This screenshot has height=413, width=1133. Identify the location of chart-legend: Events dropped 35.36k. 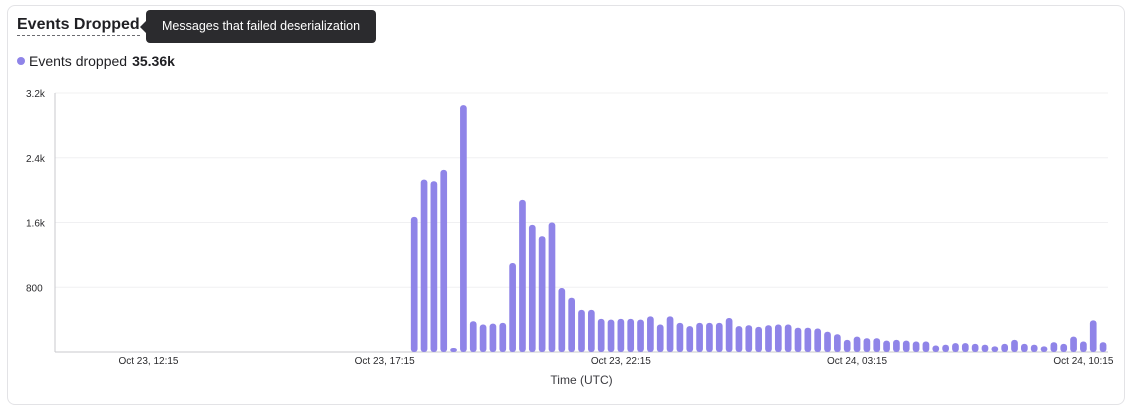
(96, 61).